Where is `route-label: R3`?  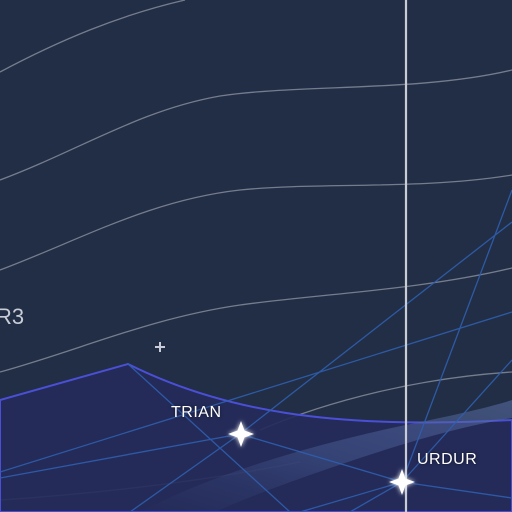
route-label: R3 is located at coordinates (12, 316).